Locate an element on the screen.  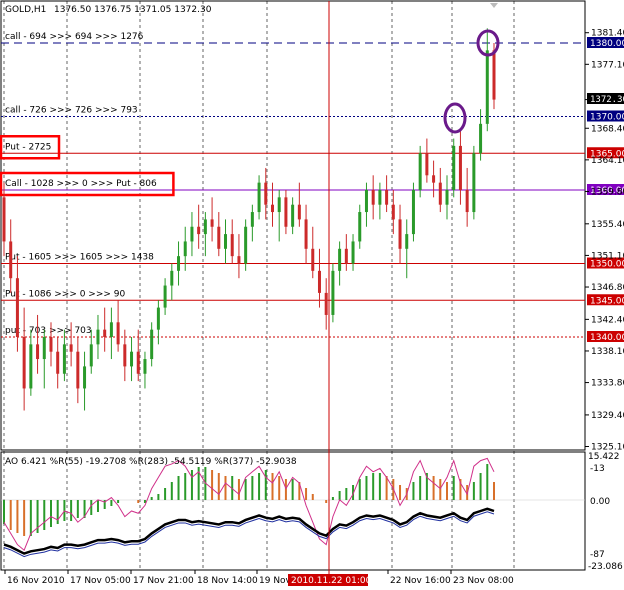
wpr-long-line is located at coordinates (249, 531).